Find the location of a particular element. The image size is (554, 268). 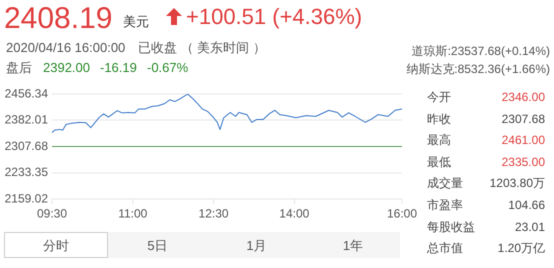

text: 道琼斯:23537.68(+0.14%) is located at coordinates (481, 51).